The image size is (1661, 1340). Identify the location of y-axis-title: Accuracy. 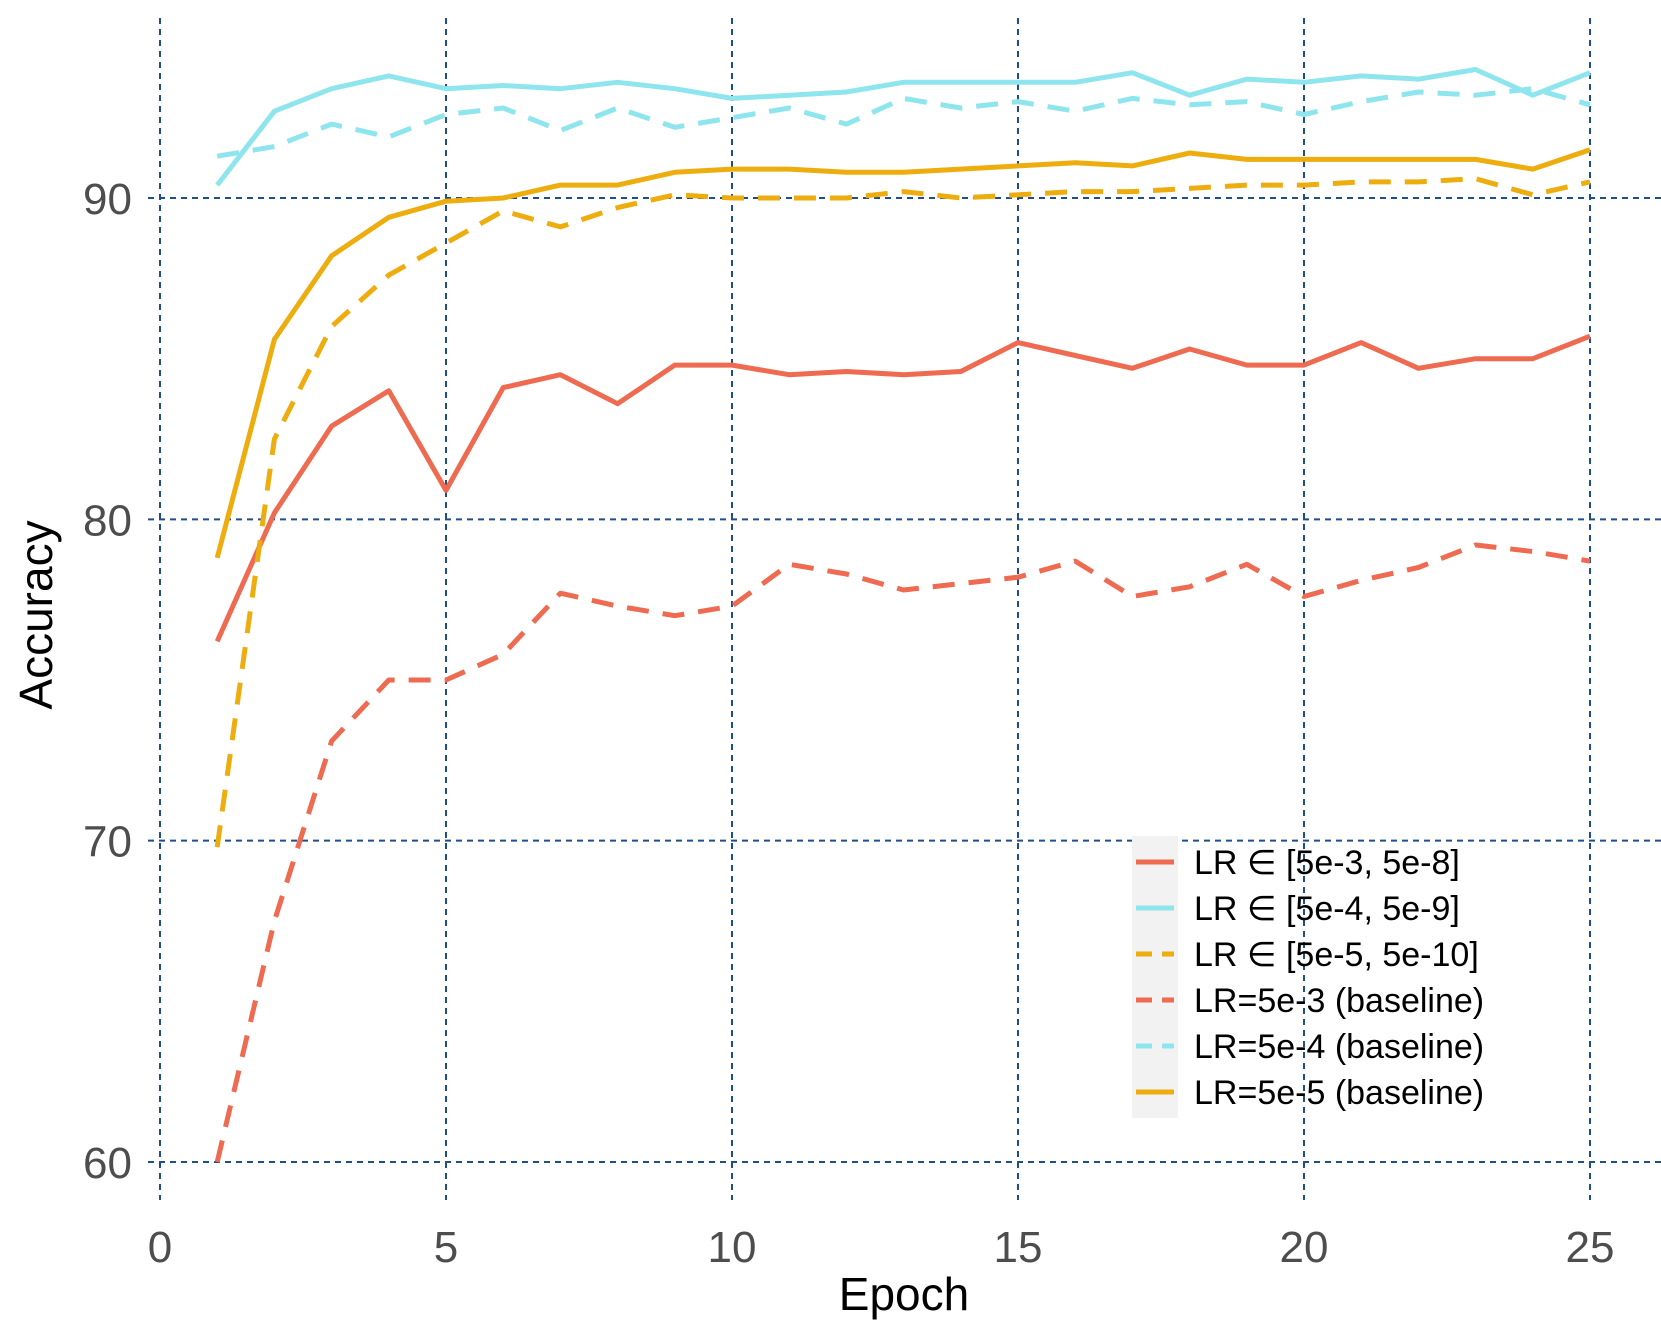
(36, 614).